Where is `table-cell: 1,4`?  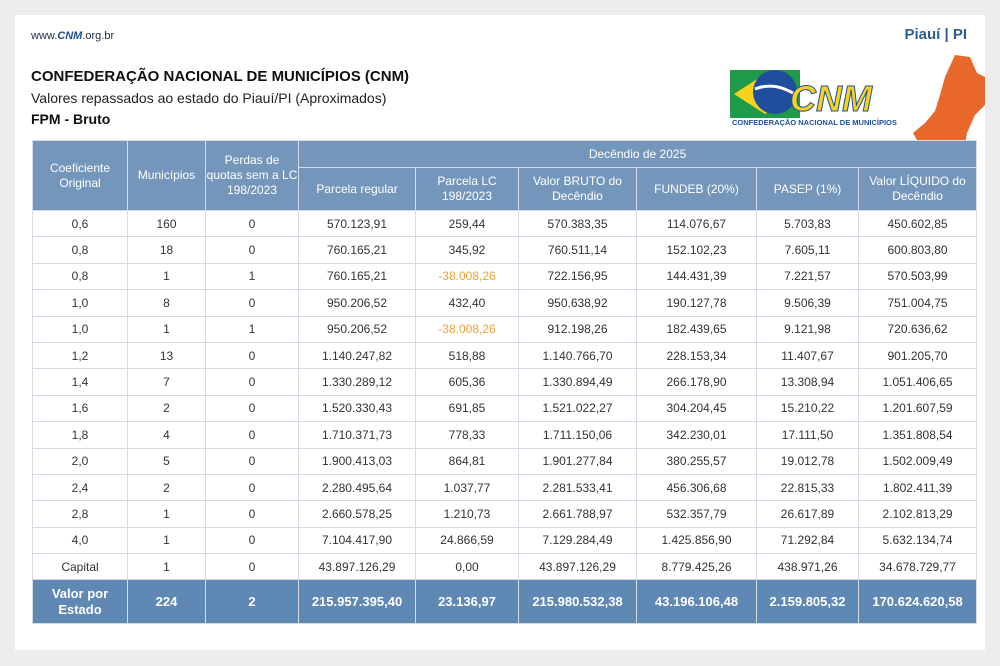 table-cell: 1,4 is located at coordinates (80, 382).